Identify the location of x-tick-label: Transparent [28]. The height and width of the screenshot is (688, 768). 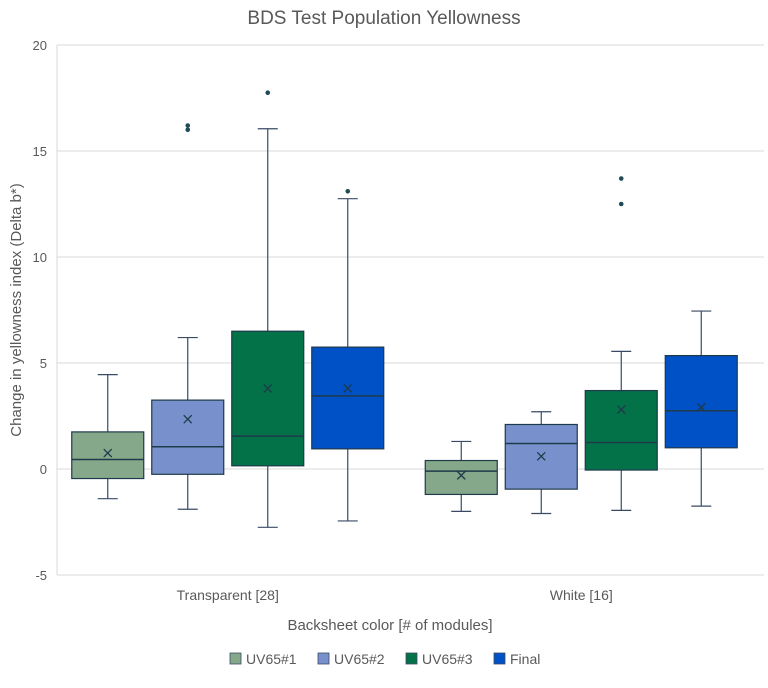
(228, 595).